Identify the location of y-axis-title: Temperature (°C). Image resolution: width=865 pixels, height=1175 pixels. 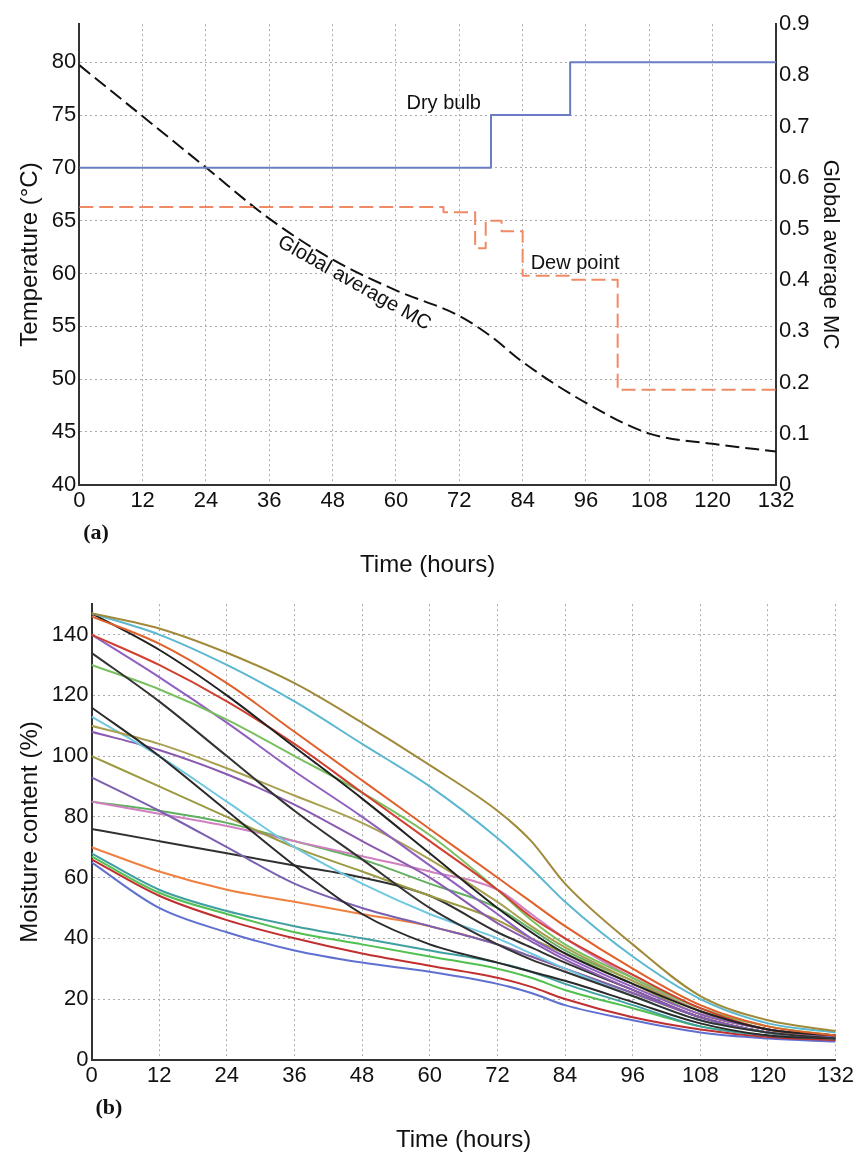
(29, 254).